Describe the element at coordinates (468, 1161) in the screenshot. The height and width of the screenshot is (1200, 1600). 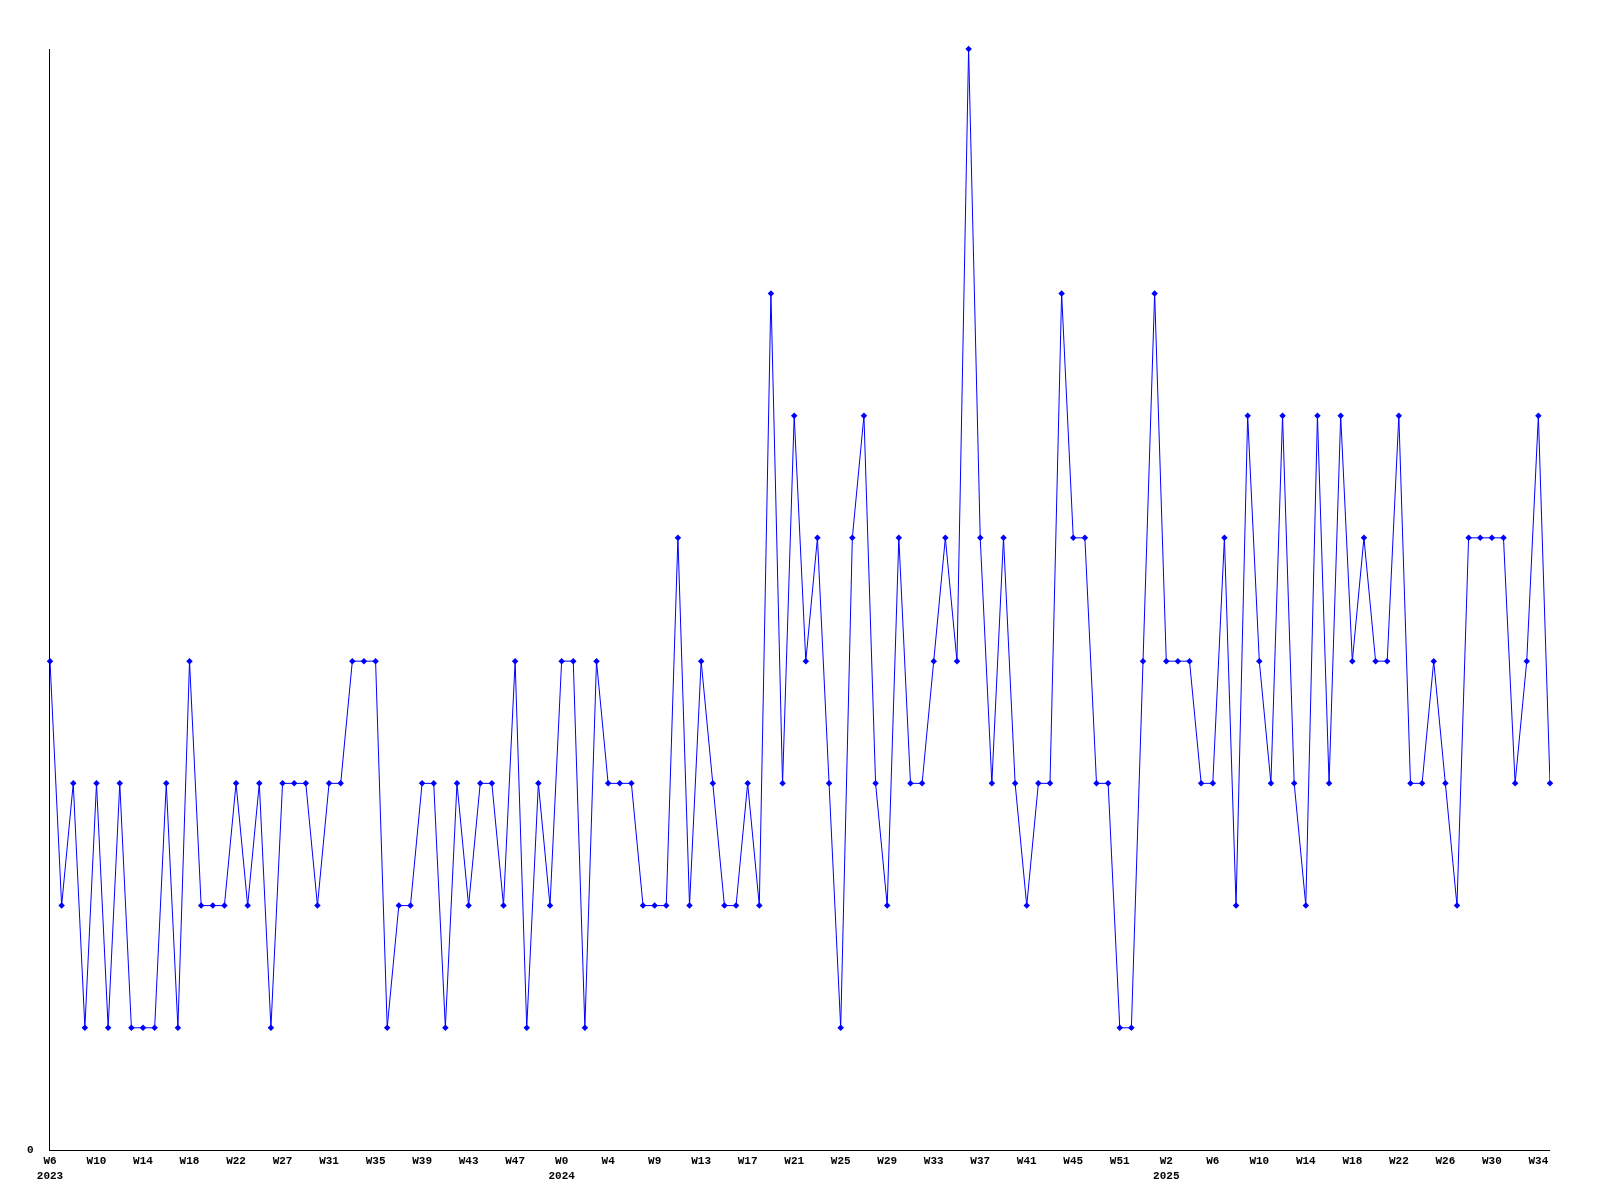
I see `x-tick-label: W43` at that location.